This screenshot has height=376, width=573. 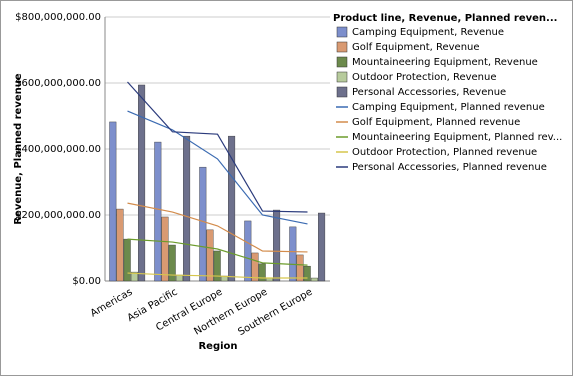 What do you see at coordinates (428, 32) in the screenshot?
I see `legend-label: Camping Equipment, Revenue` at bounding box center [428, 32].